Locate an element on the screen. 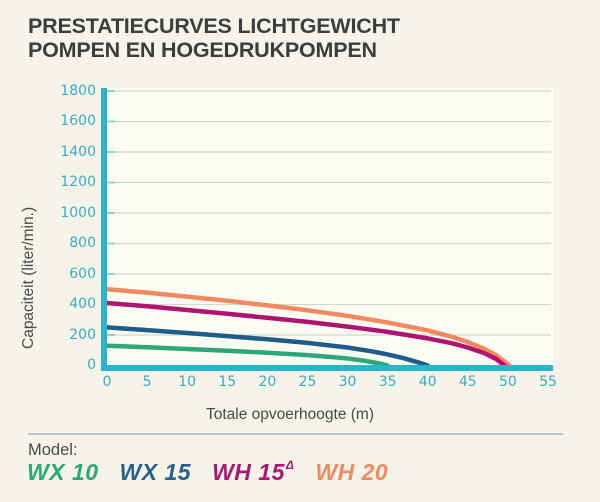  x-tick-label: 50 is located at coordinates (507, 382).